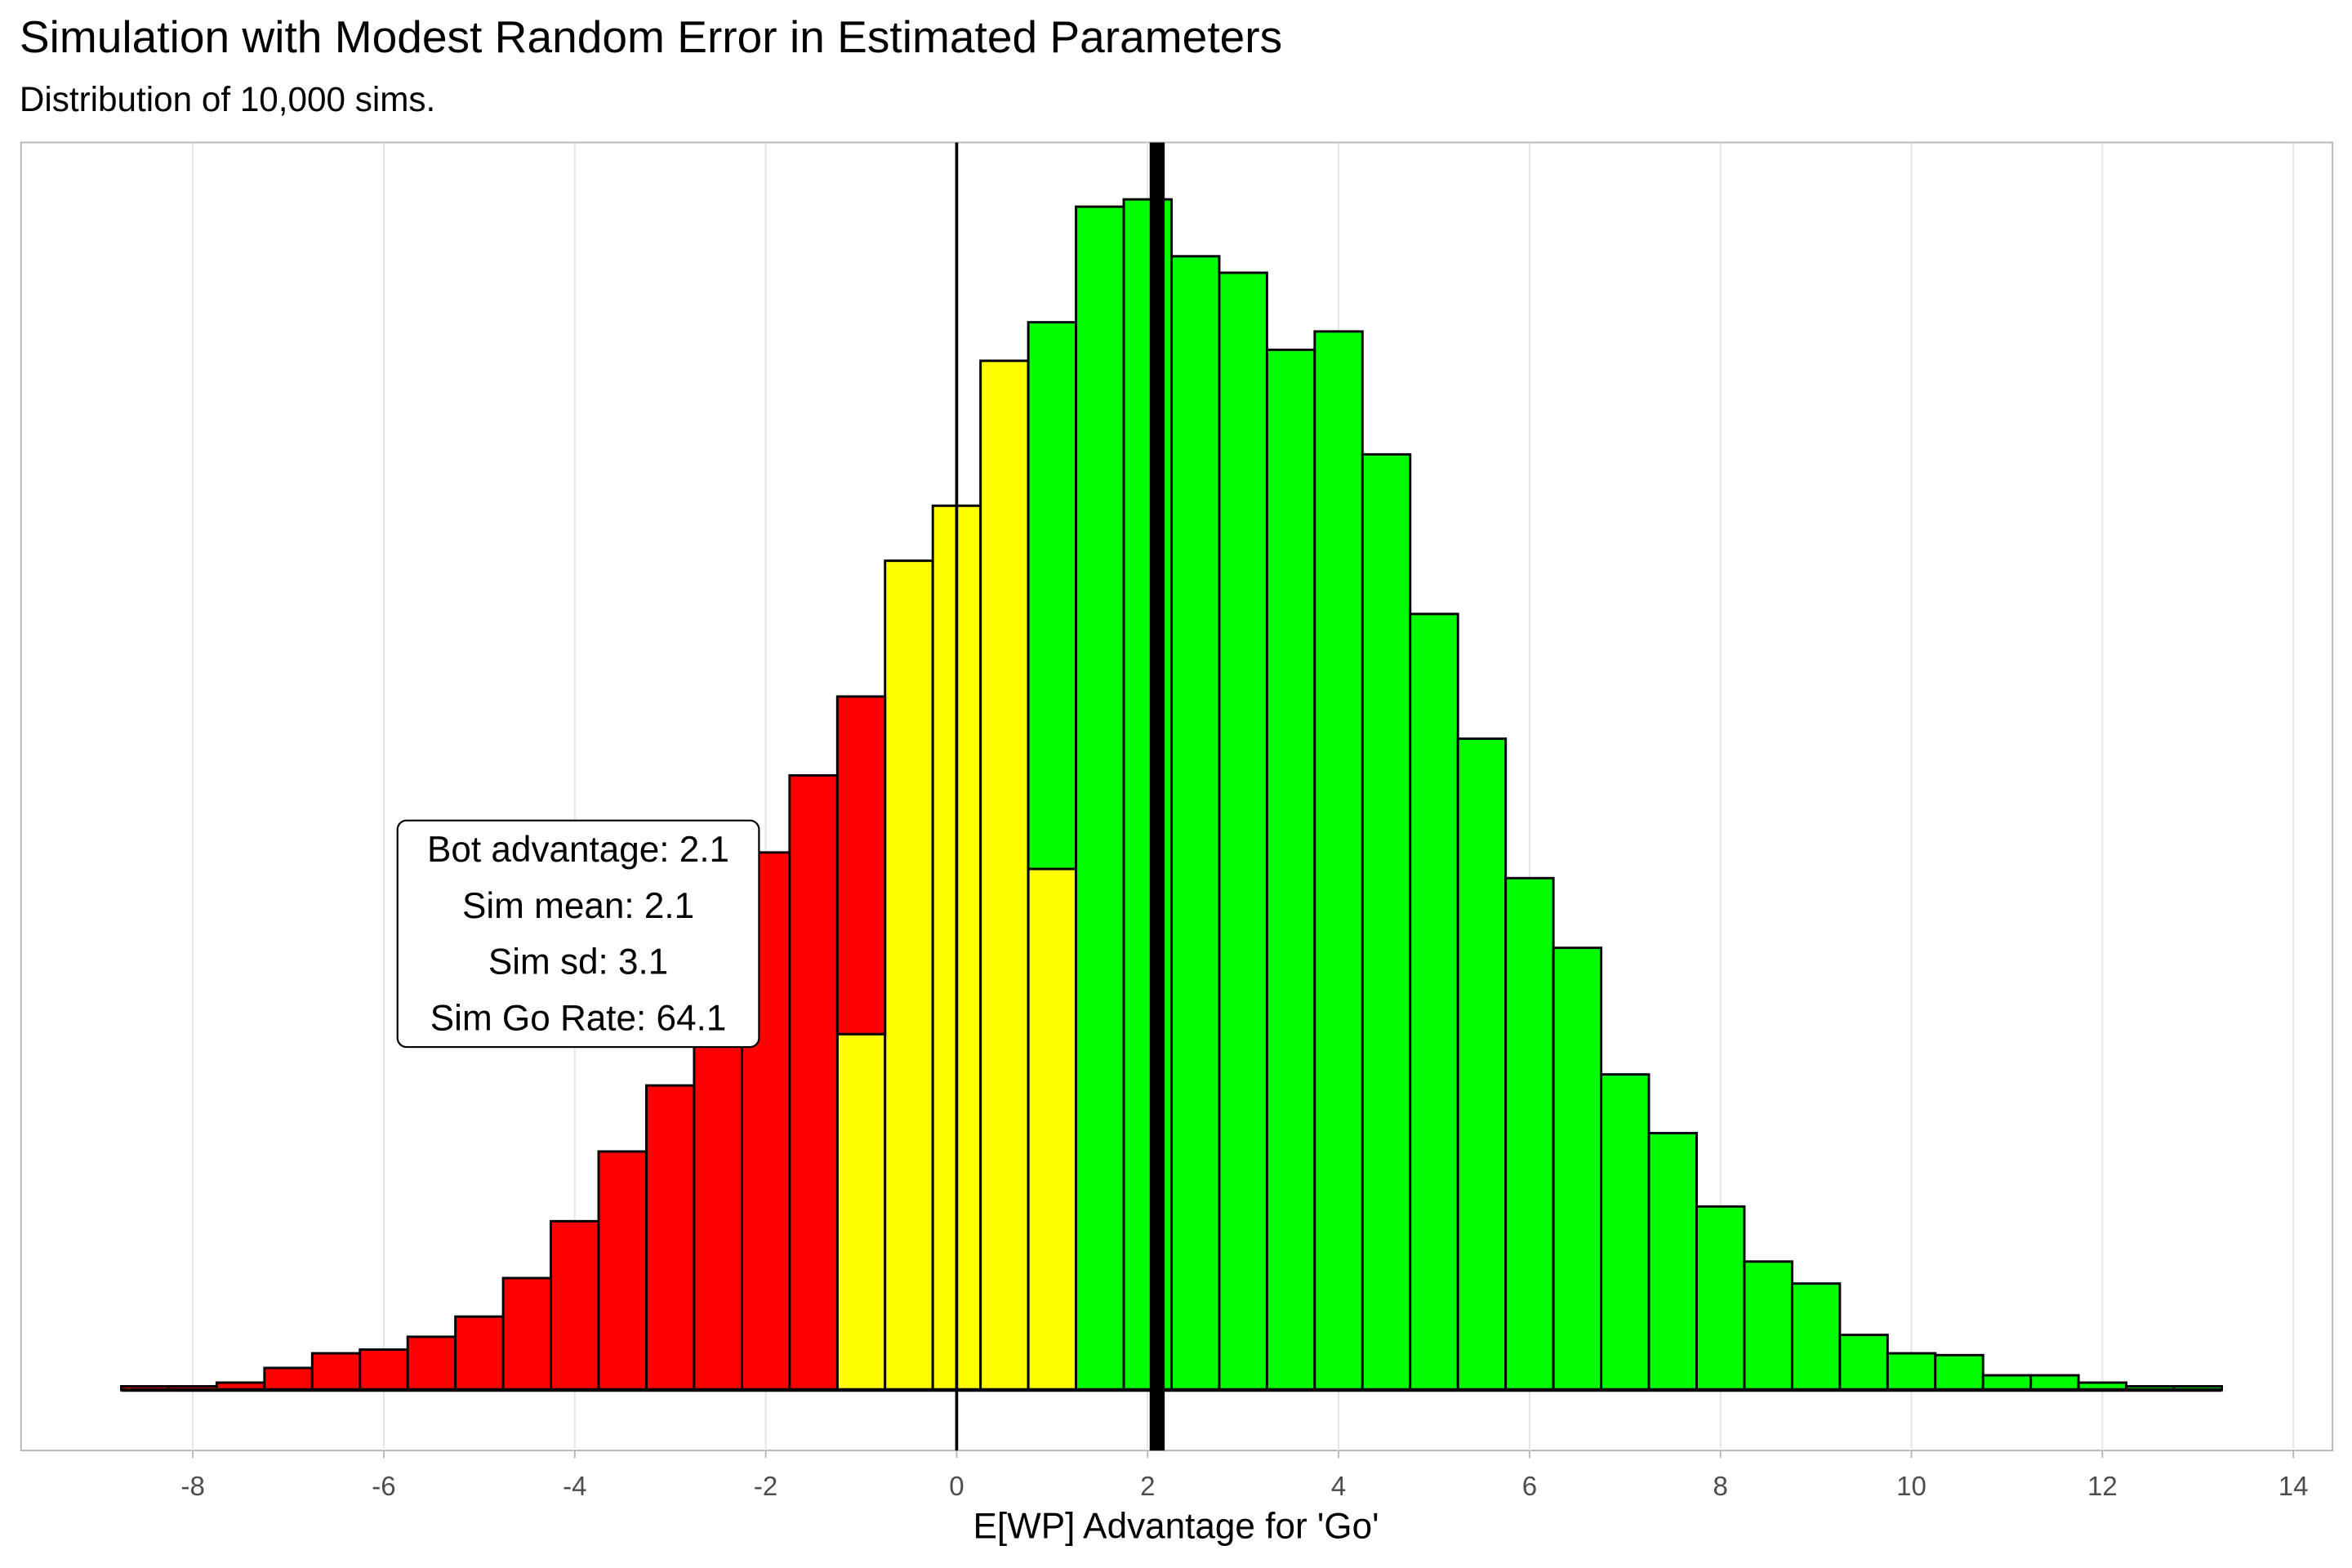 This screenshot has width=2352, height=1568. I want to click on x-tick-label: 10, so click(1911, 1487).